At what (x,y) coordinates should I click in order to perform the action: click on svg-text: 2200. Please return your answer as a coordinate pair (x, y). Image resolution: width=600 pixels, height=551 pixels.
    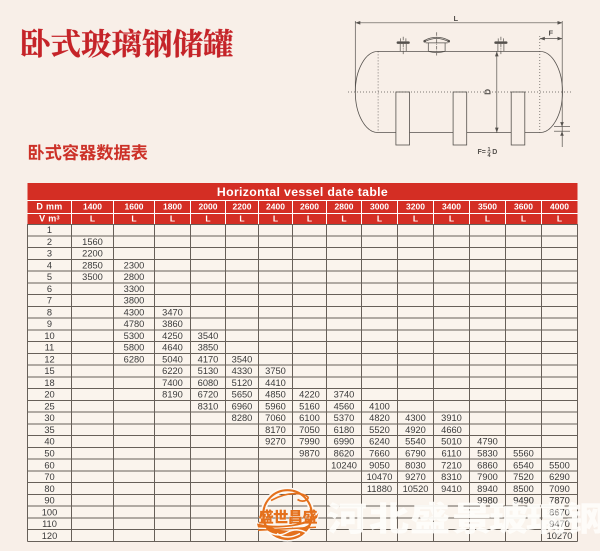
    Looking at the image, I should click on (92, 254).